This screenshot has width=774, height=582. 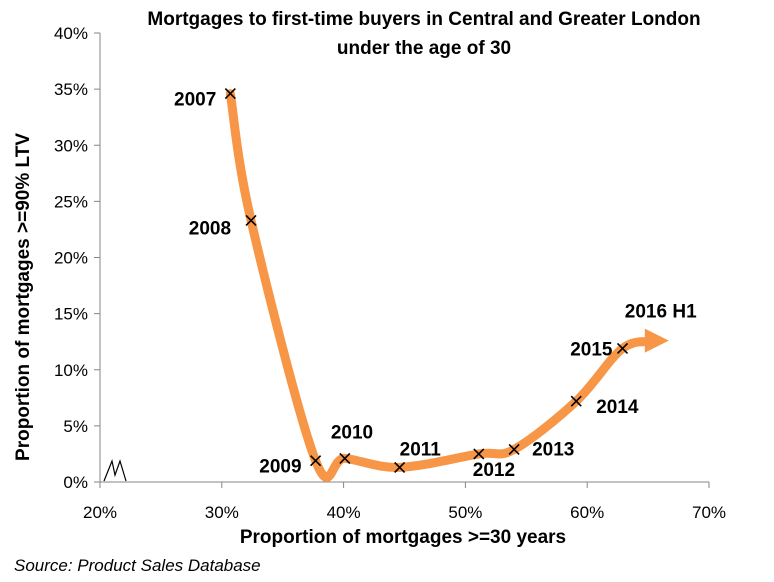 What do you see at coordinates (230, 94) in the screenshot?
I see `point-marker-2007` at bounding box center [230, 94].